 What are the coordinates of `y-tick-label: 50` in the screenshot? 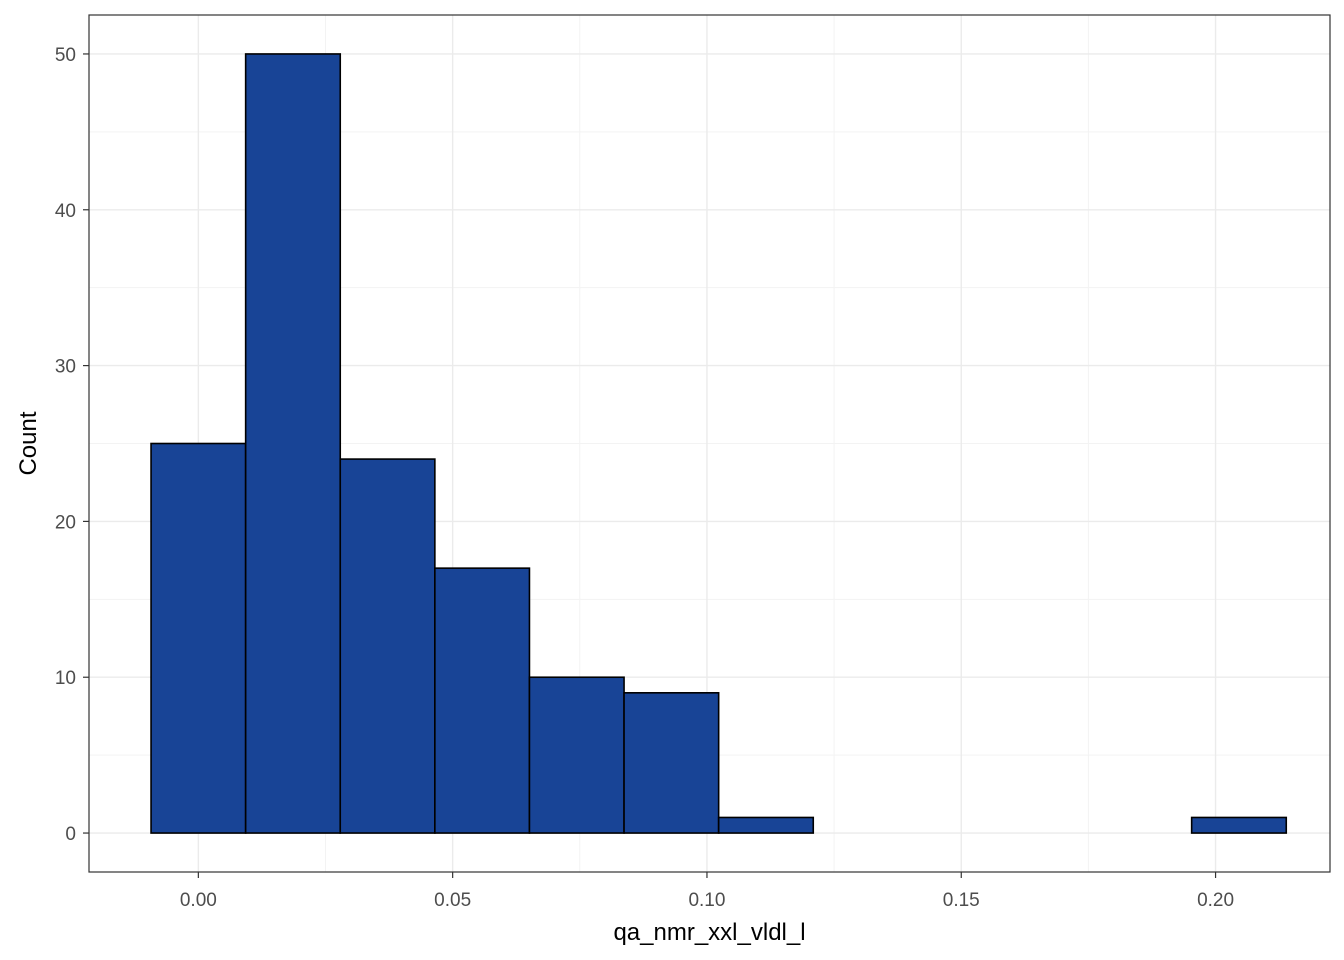 It's located at (65, 55).